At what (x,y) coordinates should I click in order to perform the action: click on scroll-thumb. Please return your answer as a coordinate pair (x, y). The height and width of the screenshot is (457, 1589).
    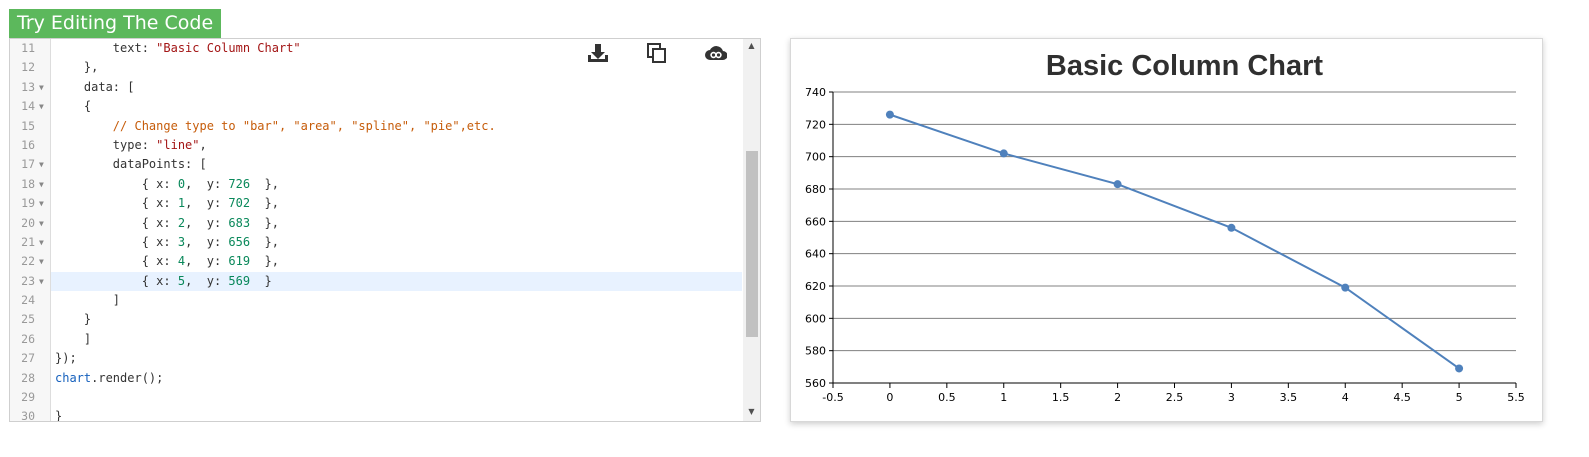
    Looking at the image, I should click on (752, 244).